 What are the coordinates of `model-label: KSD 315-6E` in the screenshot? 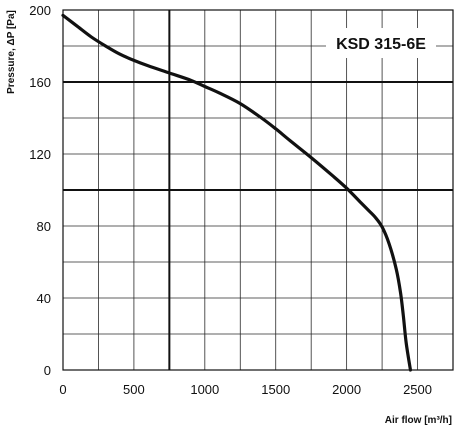 It's located at (381, 44).